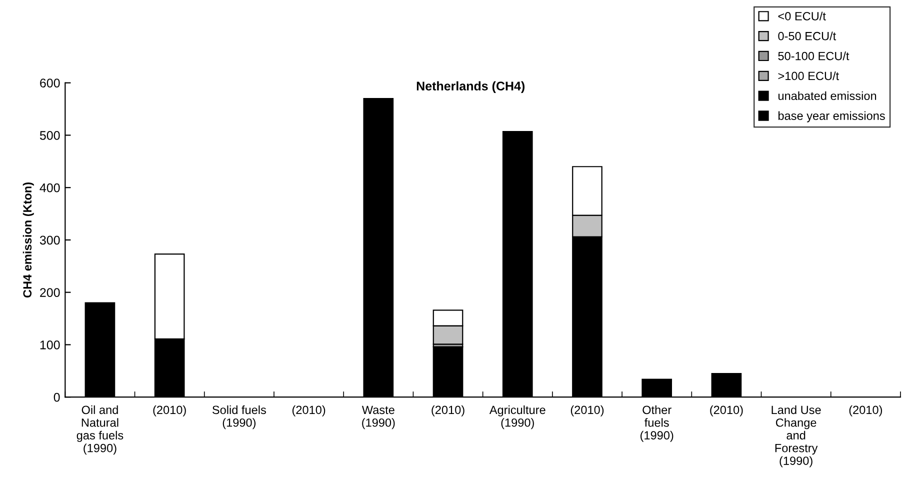  I want to click on x-tick-label: Agriculture (1990), so click(517, 417).